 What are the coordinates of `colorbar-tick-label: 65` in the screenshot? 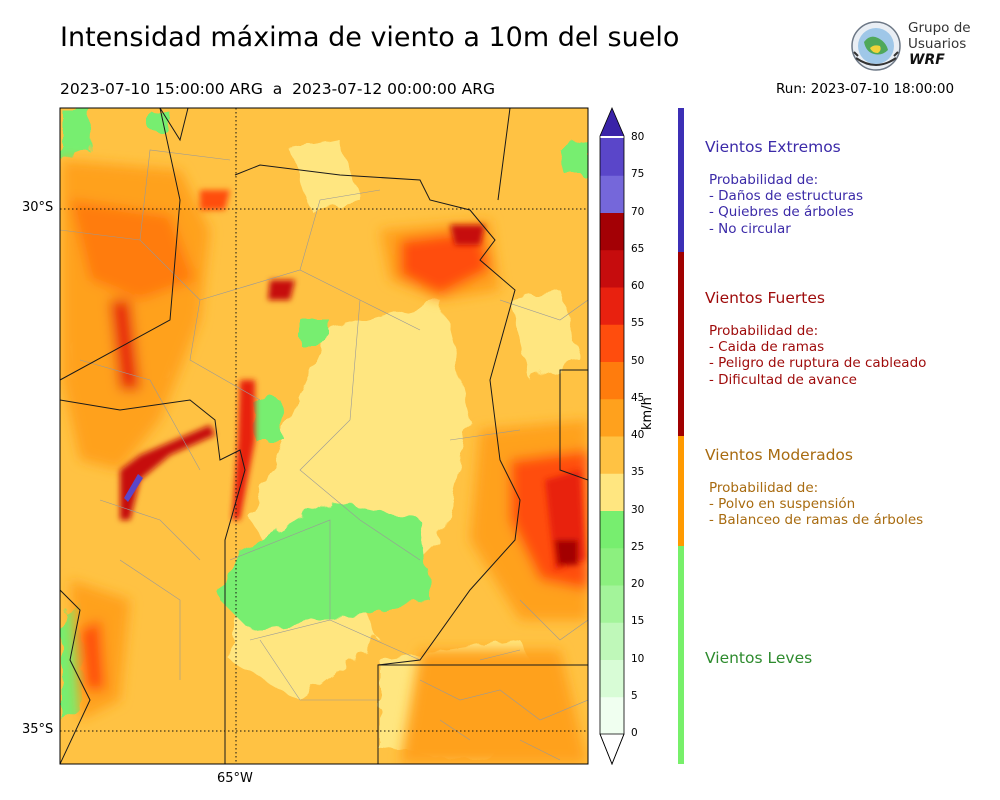 It's located at (638, 248).